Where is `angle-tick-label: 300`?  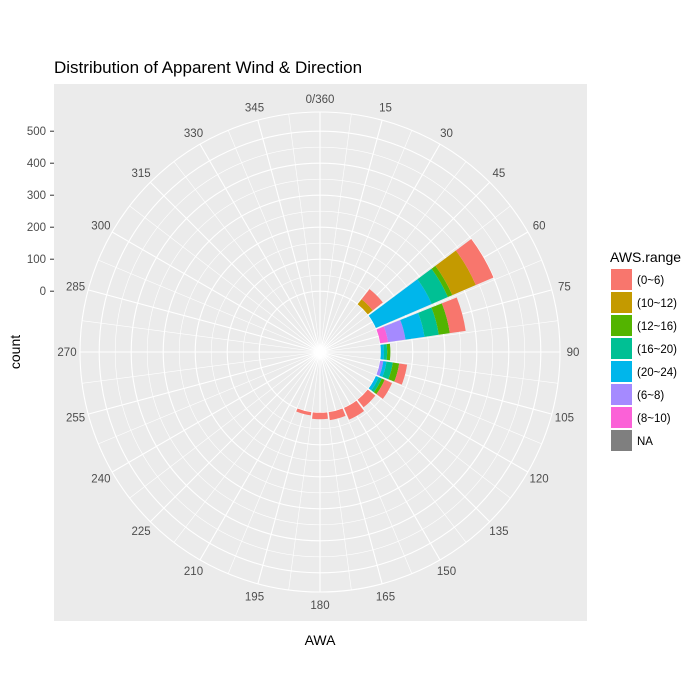 angle-tick-label: 300 is located at coordinates (100, 227).